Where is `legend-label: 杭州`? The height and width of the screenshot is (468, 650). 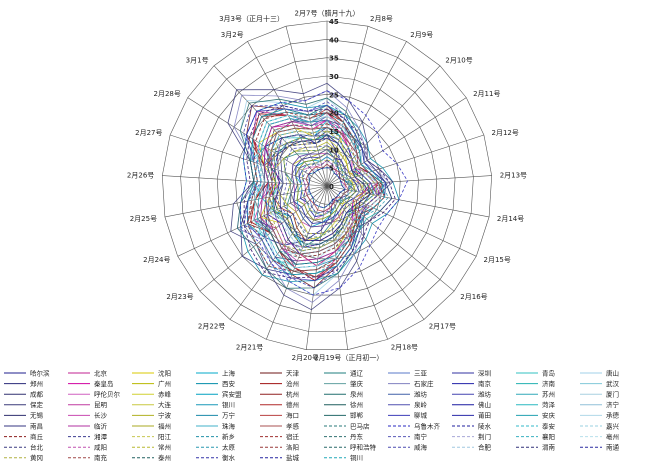 legend-label: 杭州 is located at coordinates (292, 394).